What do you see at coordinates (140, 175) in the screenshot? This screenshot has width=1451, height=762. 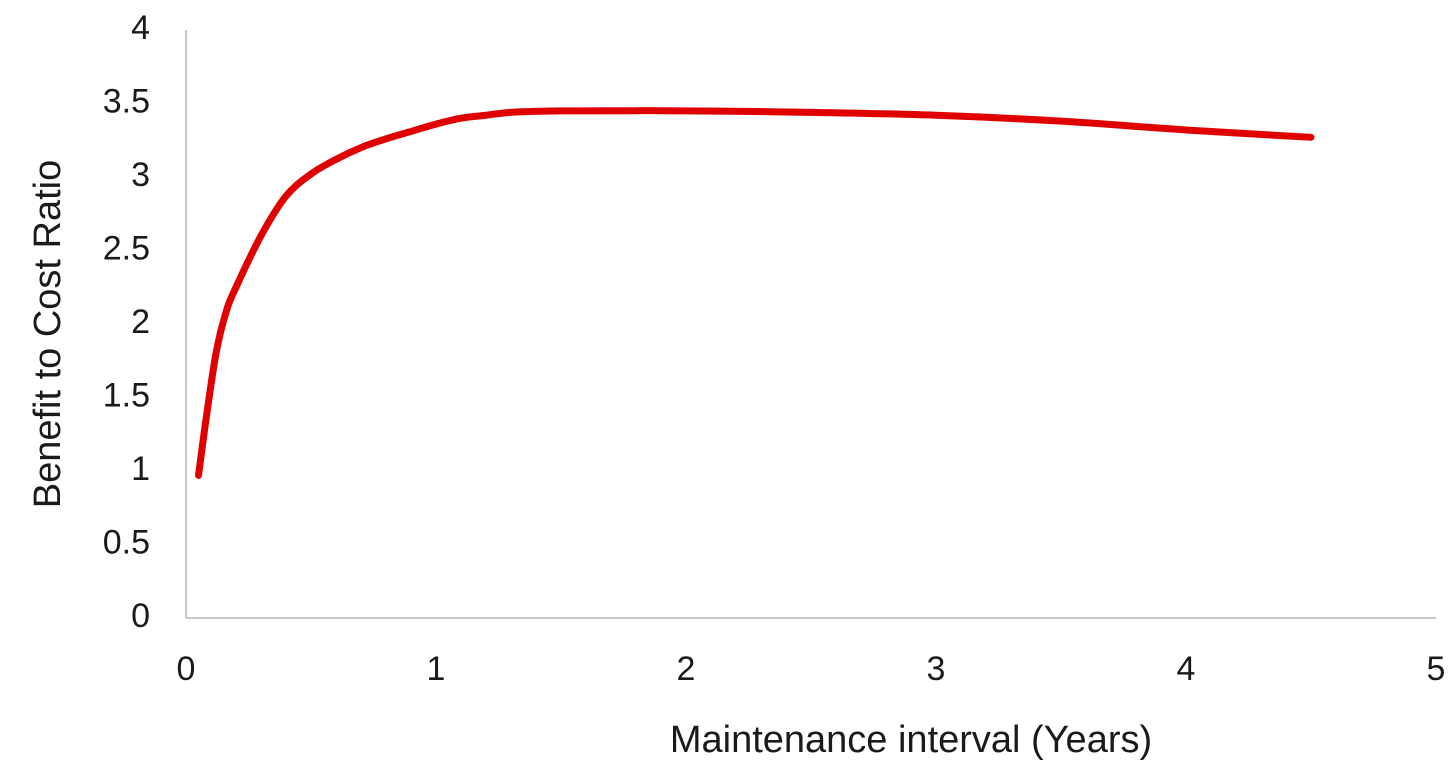 I see `y-tick-label: 3` at bounding box center [140, 175].